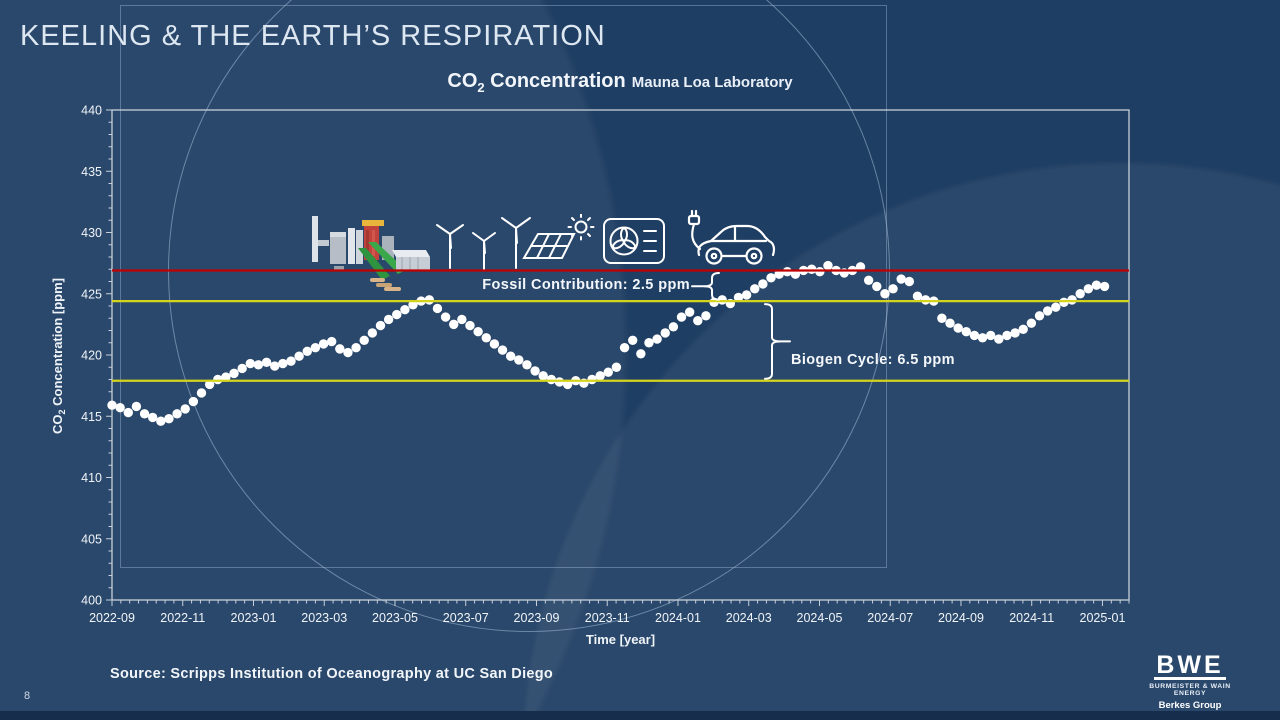  What do you see at coordinates (483, 243) in the screenshot?
I see `wind-turbines-icon` at bounding box center [483, 243].